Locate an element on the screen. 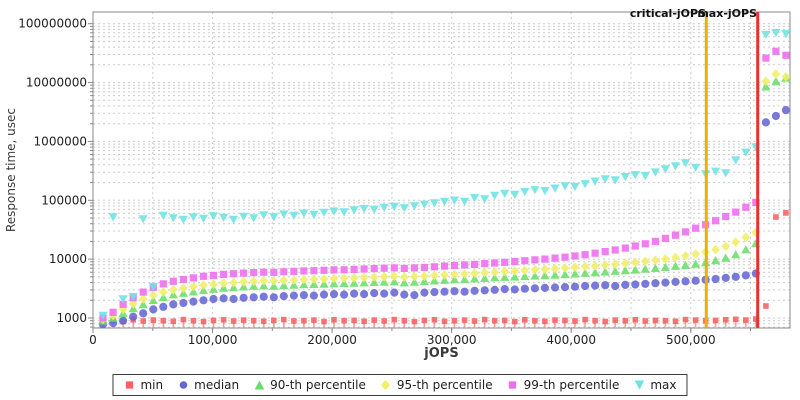  legend-item-median: median is located at coordinates (208, 385).